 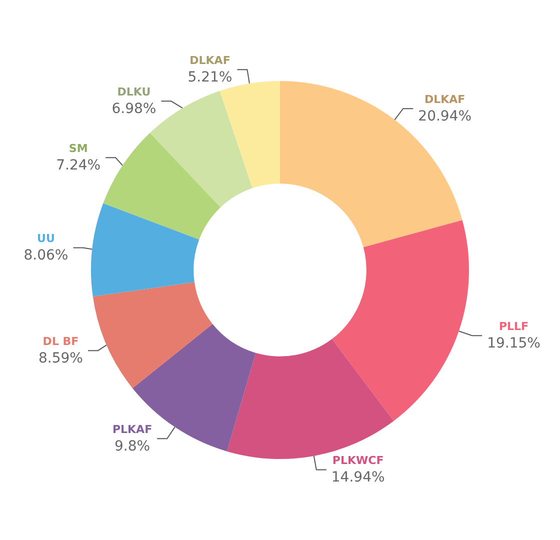 I want to click on data-label: 8.59%, so click(x=60, y=358).